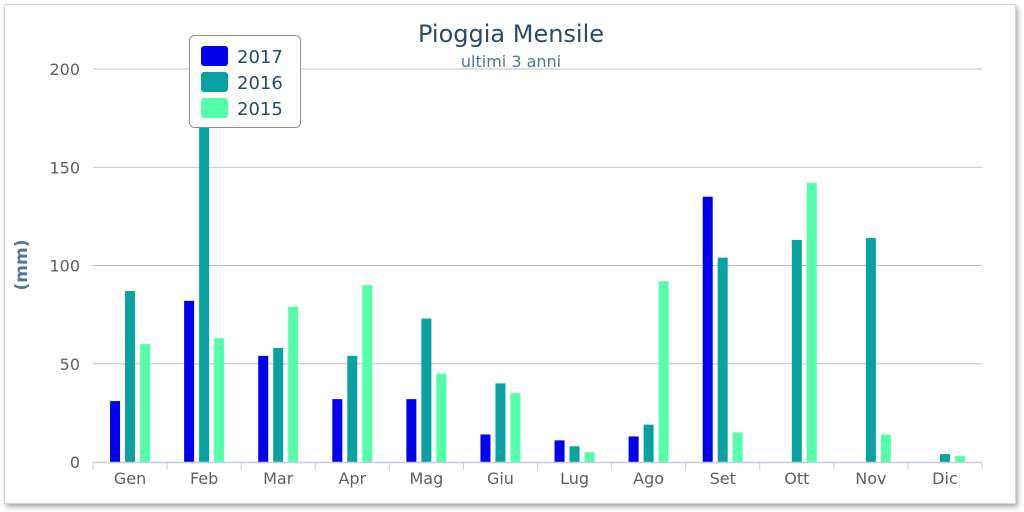  What do you see at coordinates (189, 381) in the screenshot?
I see `bar-2017-Feb` at bounding box center [189, 381].